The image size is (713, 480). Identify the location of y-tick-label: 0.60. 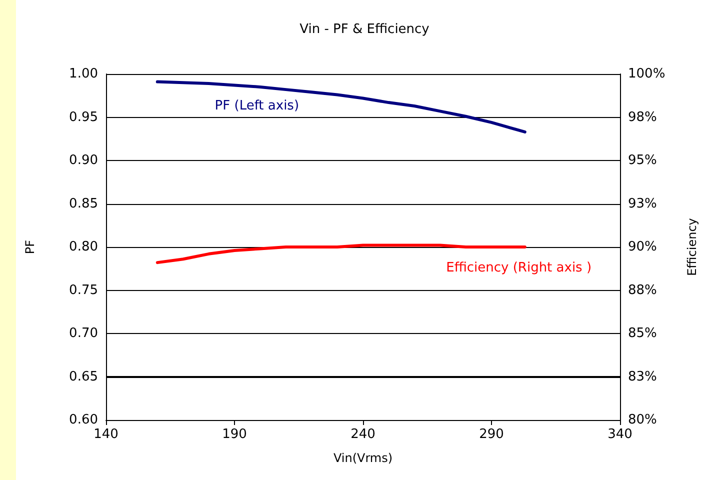
(83, 420).